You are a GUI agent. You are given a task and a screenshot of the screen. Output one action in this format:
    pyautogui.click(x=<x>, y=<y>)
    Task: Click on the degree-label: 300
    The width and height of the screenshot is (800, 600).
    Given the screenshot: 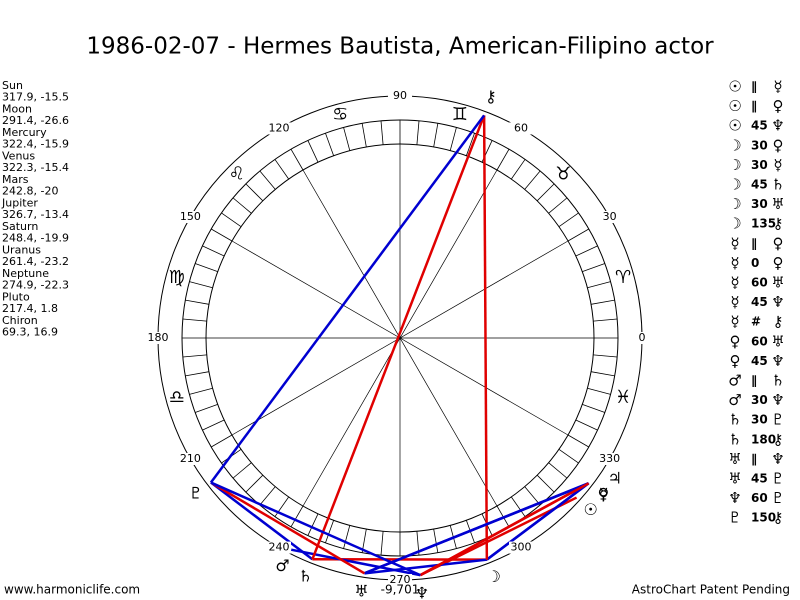 What is the action you would take?
    pyautogui.click(x=521, y=547)
    